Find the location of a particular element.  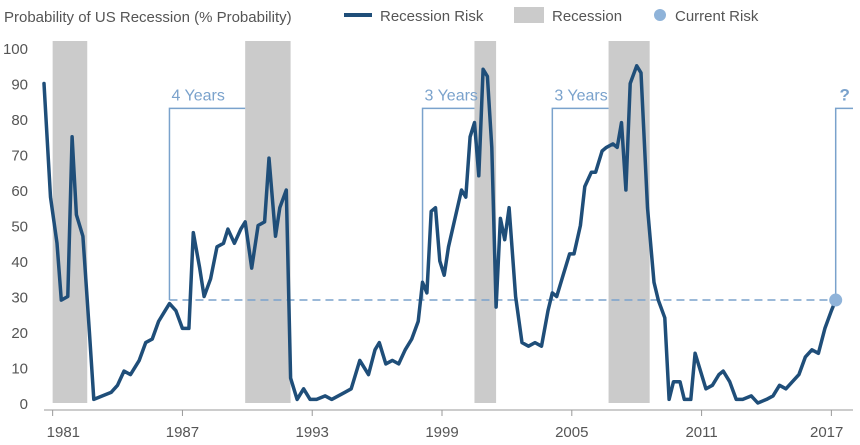

legend: Recession Risk Recession Current Risk is located at coordinates (551, 16).